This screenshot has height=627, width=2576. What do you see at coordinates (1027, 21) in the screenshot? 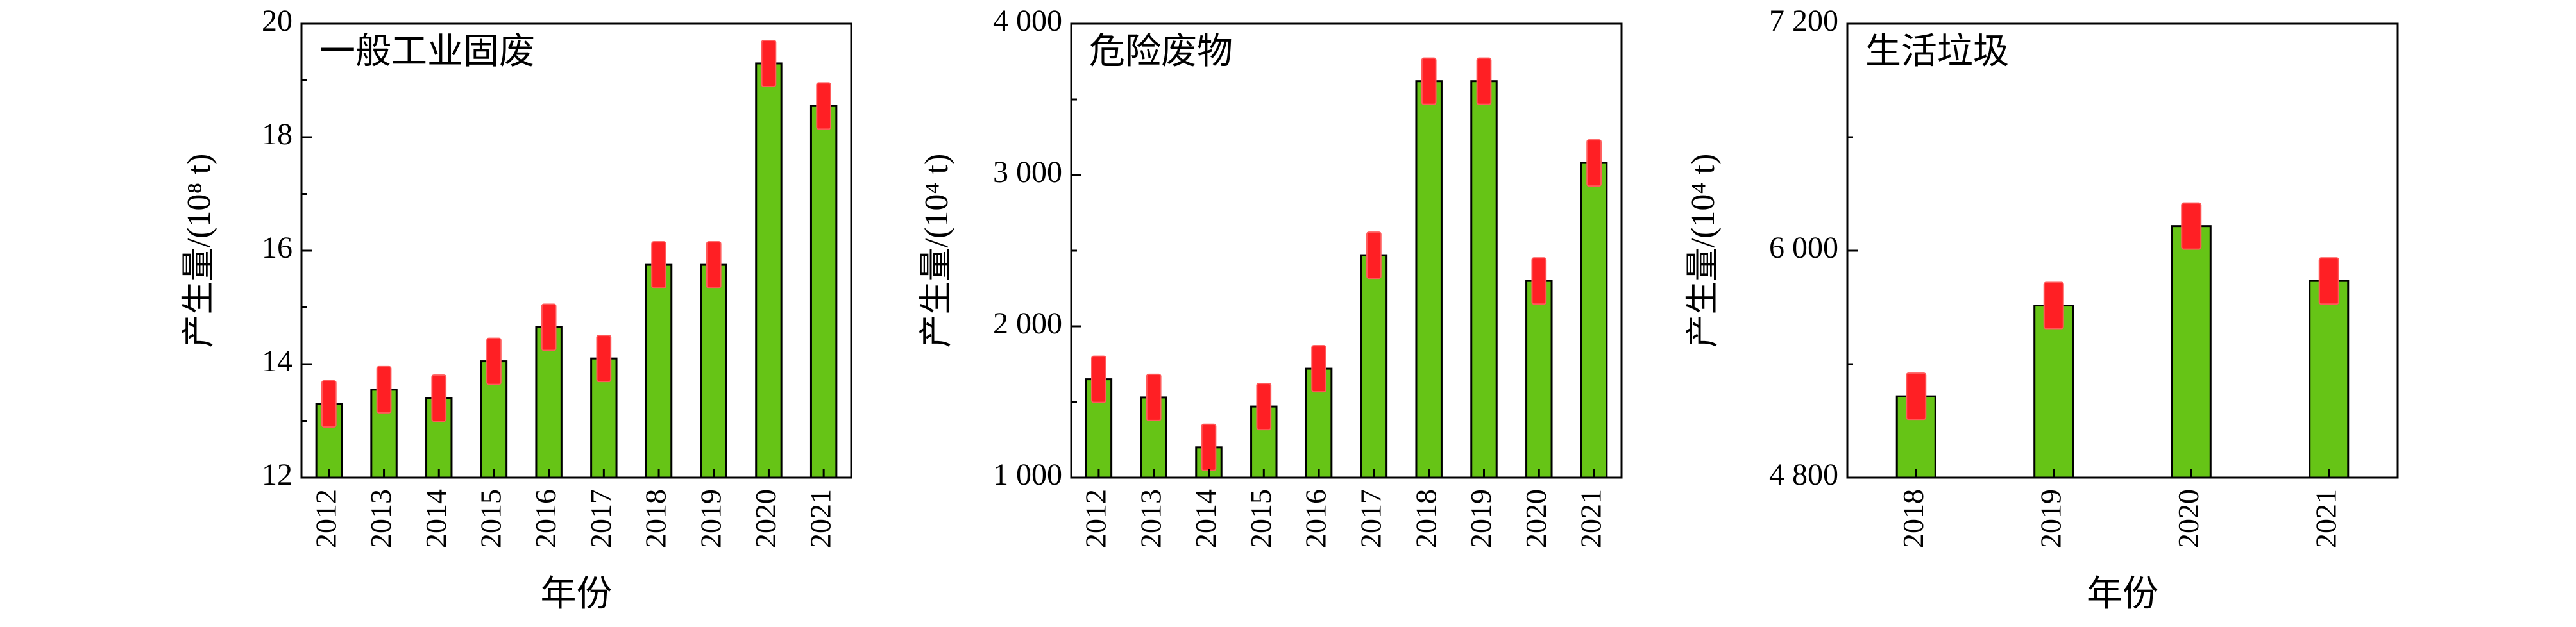
I see `y-tick-label: 4 000` at bounding box center [1027, 21].